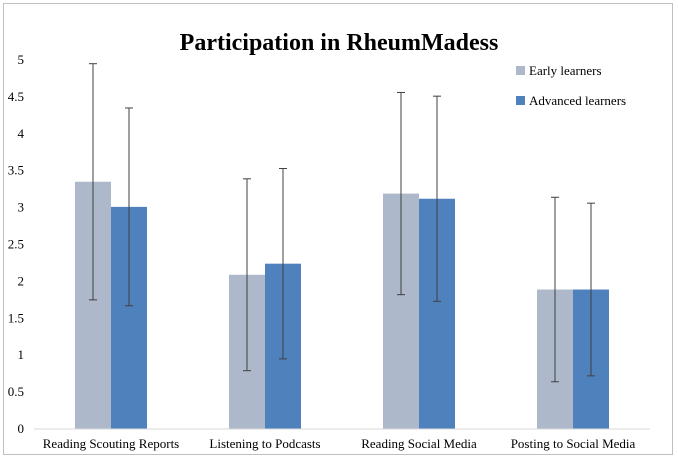 The width and height of the screenshot is (678, 460). Describe the element at coordinates (21, 428) in the screenshot. I see `y-tick-label: 0` at that location.